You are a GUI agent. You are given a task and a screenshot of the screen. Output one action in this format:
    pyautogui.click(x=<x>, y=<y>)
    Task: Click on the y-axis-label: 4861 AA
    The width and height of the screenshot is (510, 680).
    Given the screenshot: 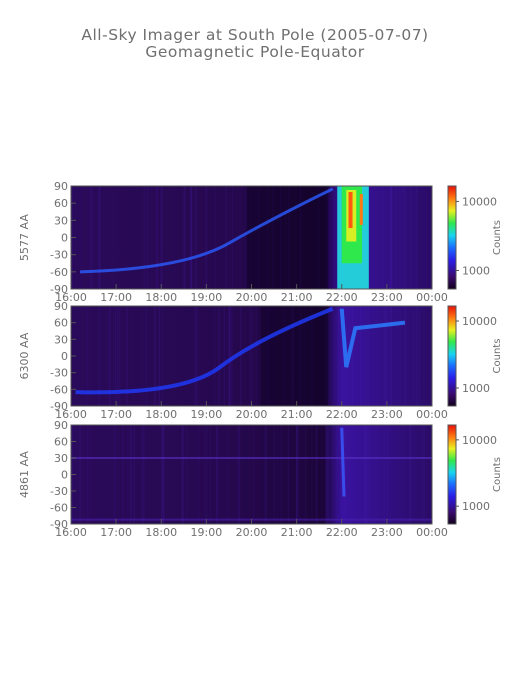 What is the action you would take?
    pyautogui.click(x=24, y=474)
    